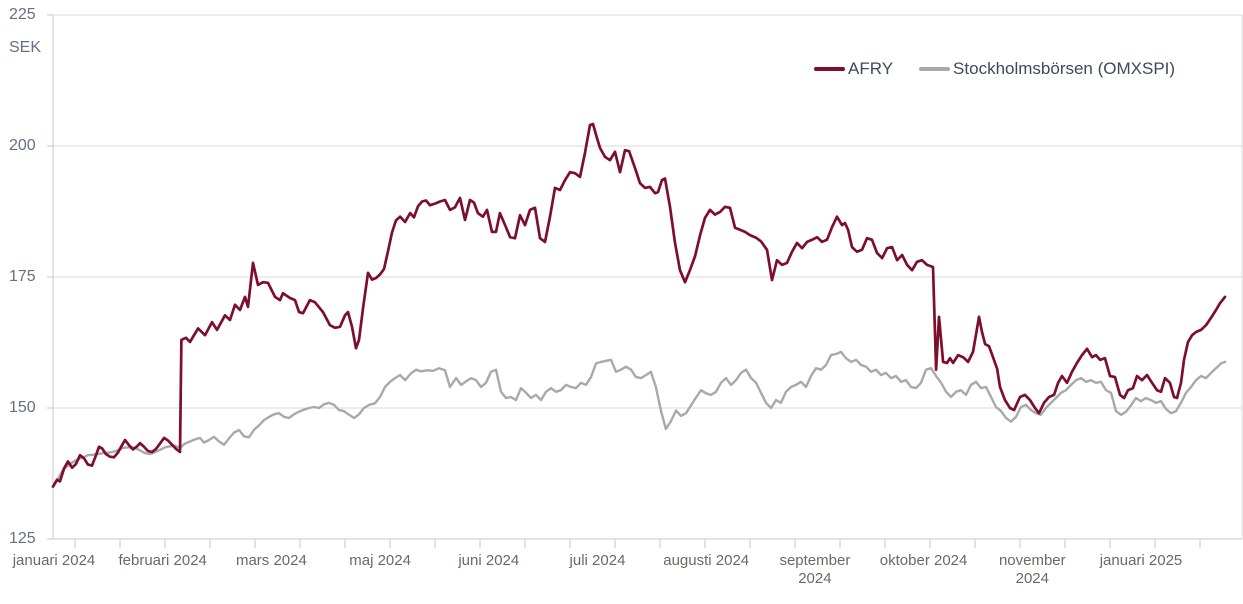 The width and height of the screenshot is (1243, 604). Describe the element at coordinates (706, 560) in the screenshot. I see `x-axis-label-7: augusti 2024` at that location.